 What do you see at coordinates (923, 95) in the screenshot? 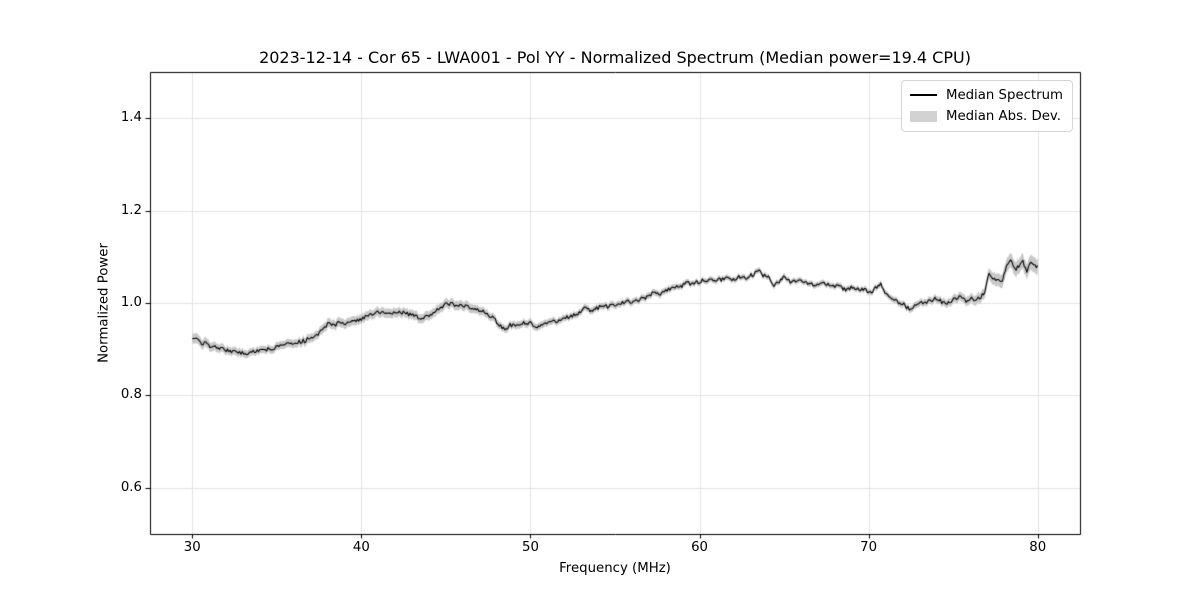
I see `median-spectrum-line-swatch-icon` at bounding box center [923, 95].